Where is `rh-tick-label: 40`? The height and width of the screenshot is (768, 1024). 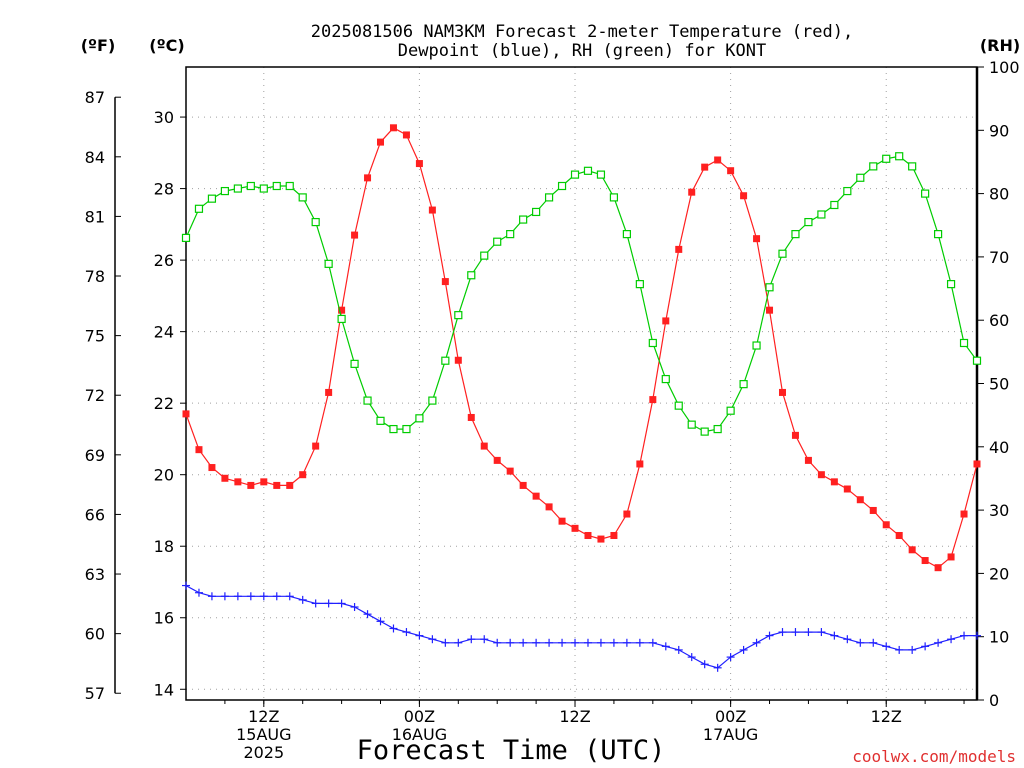
rh-tick-label: 40 is located at coordinates (999, 447).